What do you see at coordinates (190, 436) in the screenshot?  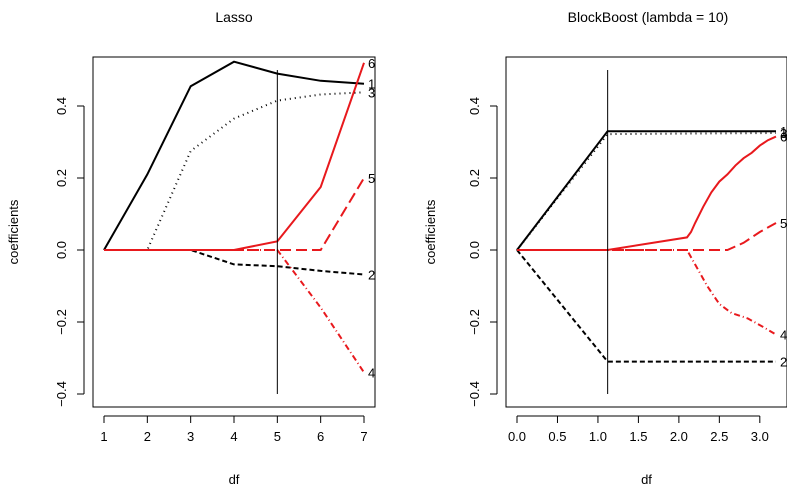 I see `x-tick-label: 3` at bounding box center [190, 436].